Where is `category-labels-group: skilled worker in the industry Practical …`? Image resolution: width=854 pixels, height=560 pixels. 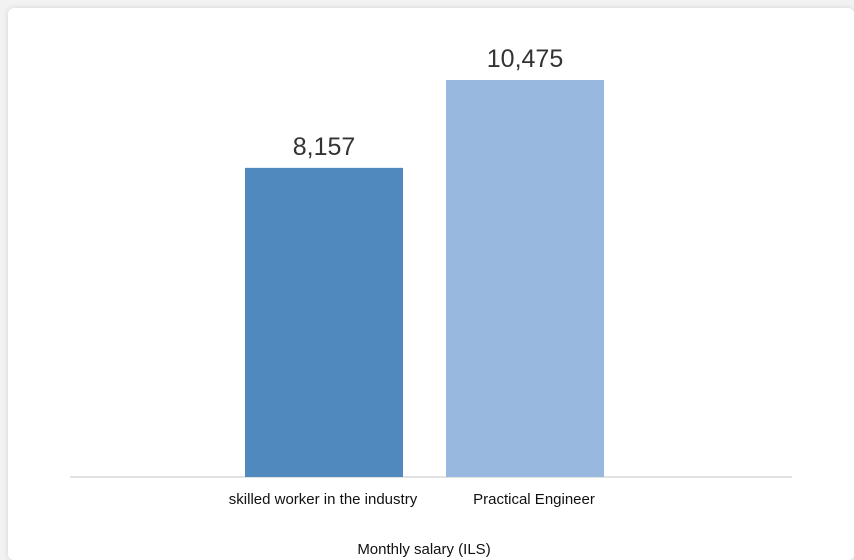
category-labels-group: skilled worker in the industry Practical … is located at coordinates (412, 499).